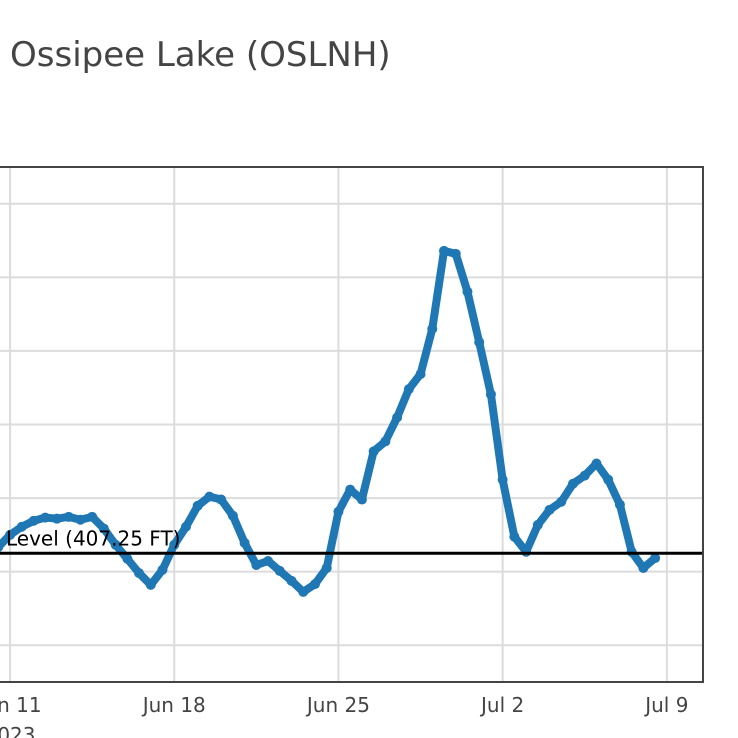 The width and height of the screenshot is (738, 738). Describe the element at coordinates (93, 538) in the screenshot. I see `reference-label: Level (407.25 FT)` at that location.